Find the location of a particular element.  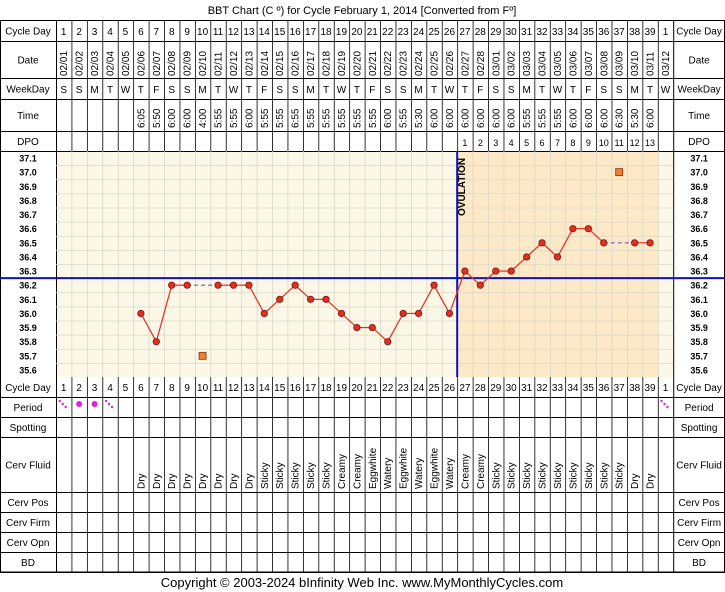

date-cell: 03/03 is located at coordinates (527, 63).